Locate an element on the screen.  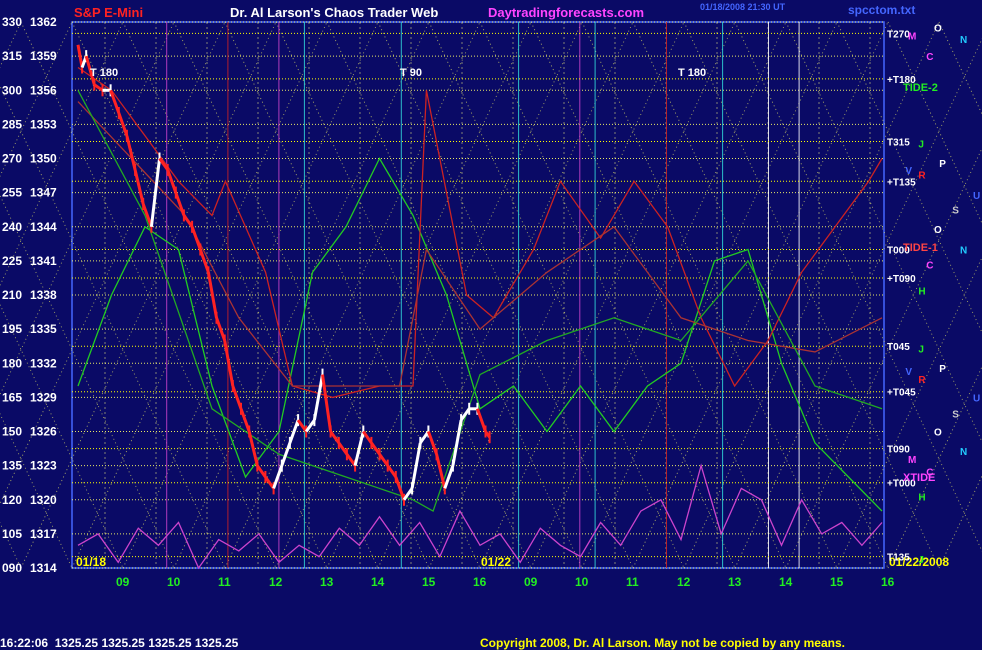
file-label: spcctom.txt is located at coordinates (881, 10).